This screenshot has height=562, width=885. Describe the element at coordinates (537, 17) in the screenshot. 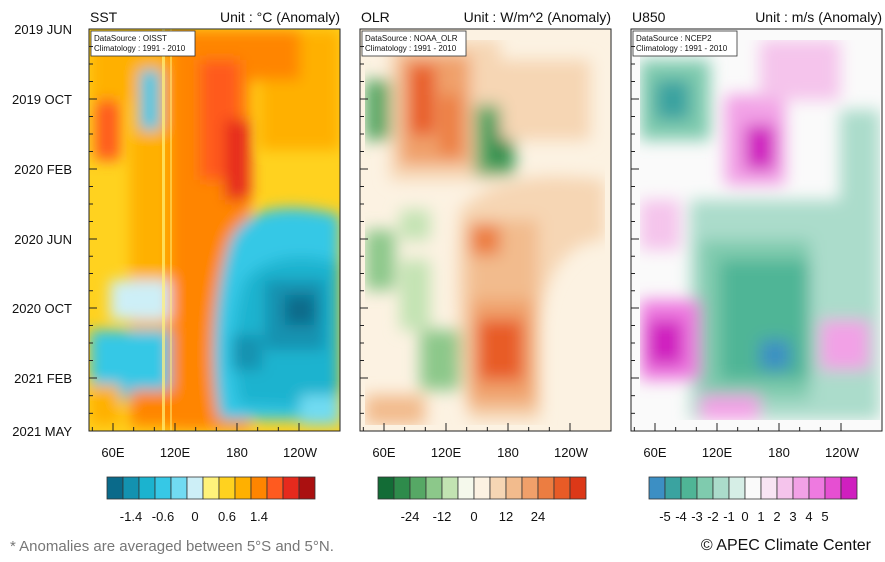

I see `panel-unit-olr: Unit : W/m^2 (Anomaly)` at that location.